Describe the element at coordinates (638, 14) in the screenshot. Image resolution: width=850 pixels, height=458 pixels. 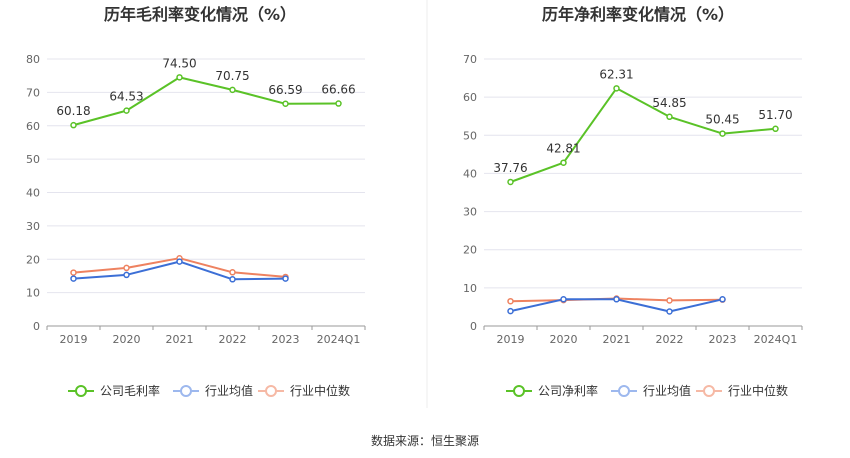
I see `chart-title: 历年净利率变化情况（%）` at that location.